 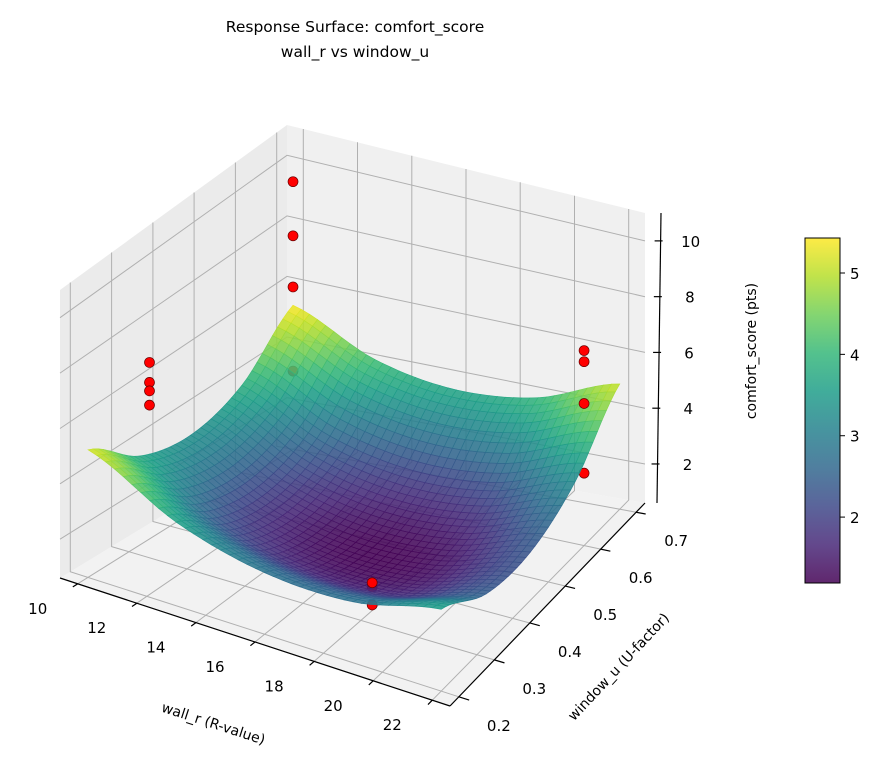 What do you see at coordinates (547, 604) in the screenshot?
I see `y-axis-line` at bounding box center [547, 604].